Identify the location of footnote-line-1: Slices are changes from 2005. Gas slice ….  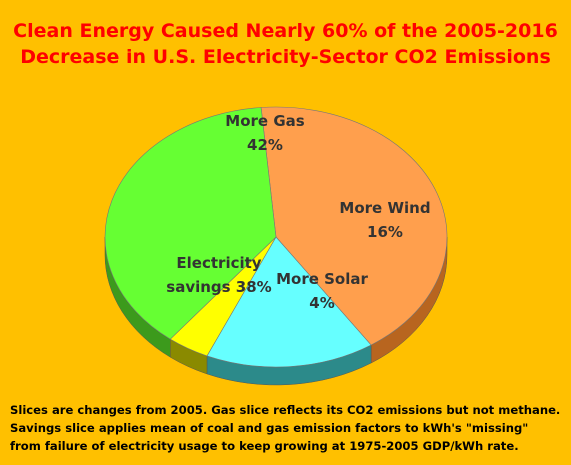
(285, 410).